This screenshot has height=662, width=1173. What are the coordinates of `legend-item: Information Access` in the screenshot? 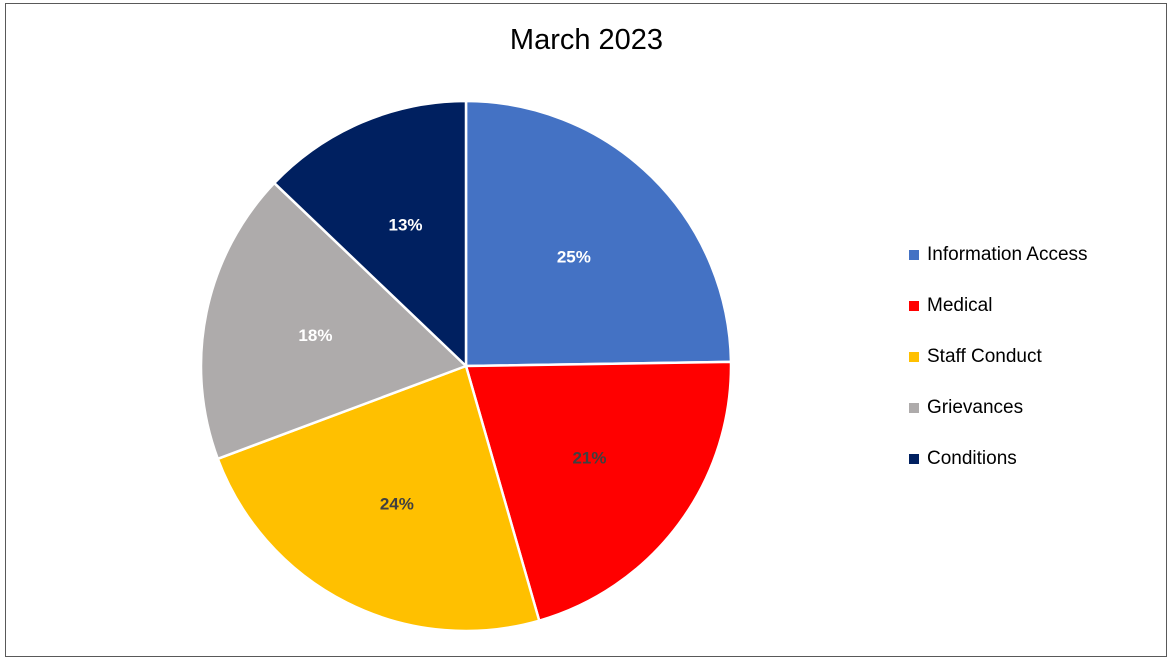 It's located at (1034, 254).